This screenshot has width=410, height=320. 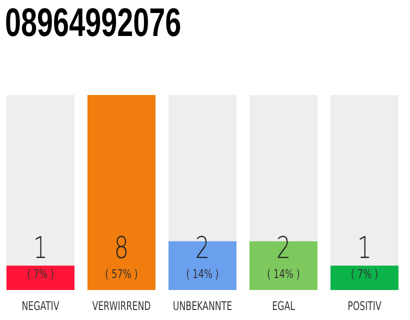 I want to click on x-tick-label: UNBEKANNTE, so click(x=202, y=307).